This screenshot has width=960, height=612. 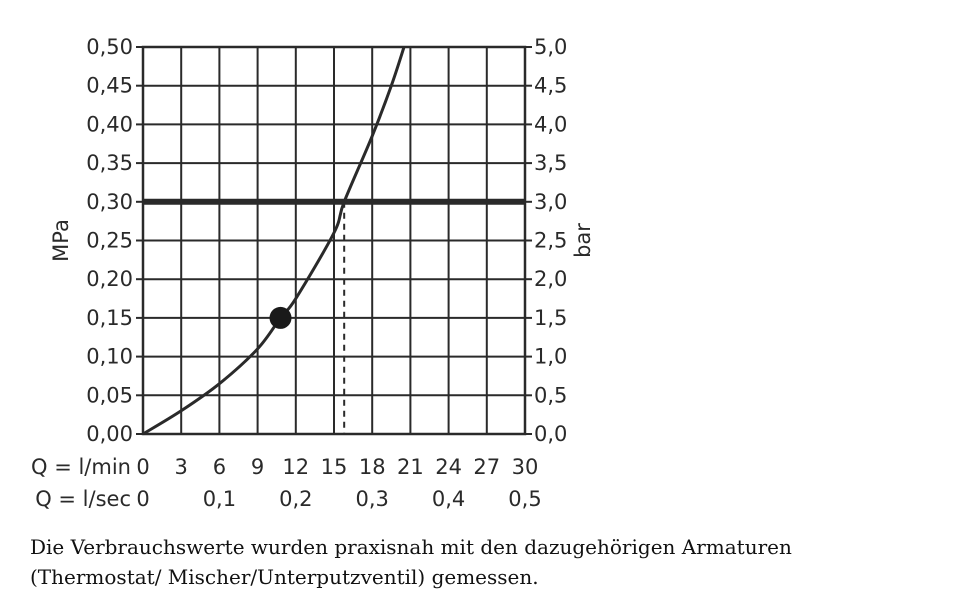 I want to click on x-secondary-axis-label: Q = l/sec, so click(x=83, y=499).